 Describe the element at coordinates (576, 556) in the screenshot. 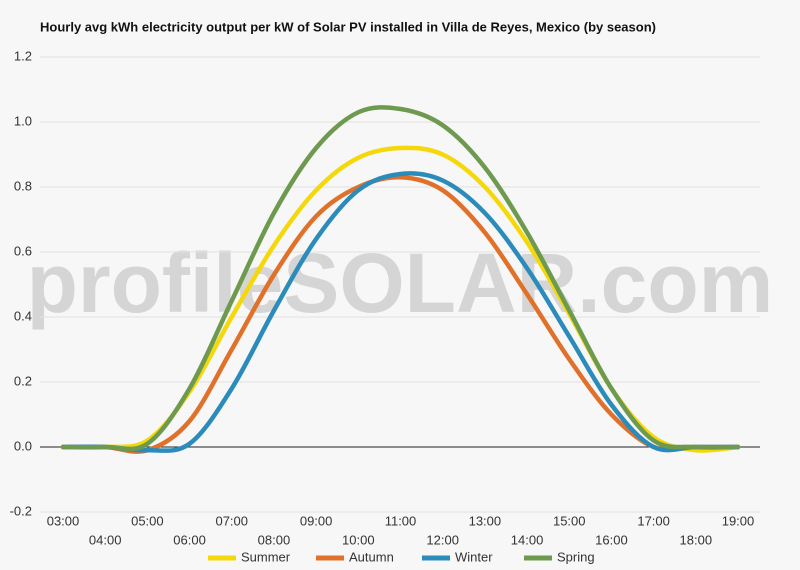

I see `legend-label: Spring` at that location.